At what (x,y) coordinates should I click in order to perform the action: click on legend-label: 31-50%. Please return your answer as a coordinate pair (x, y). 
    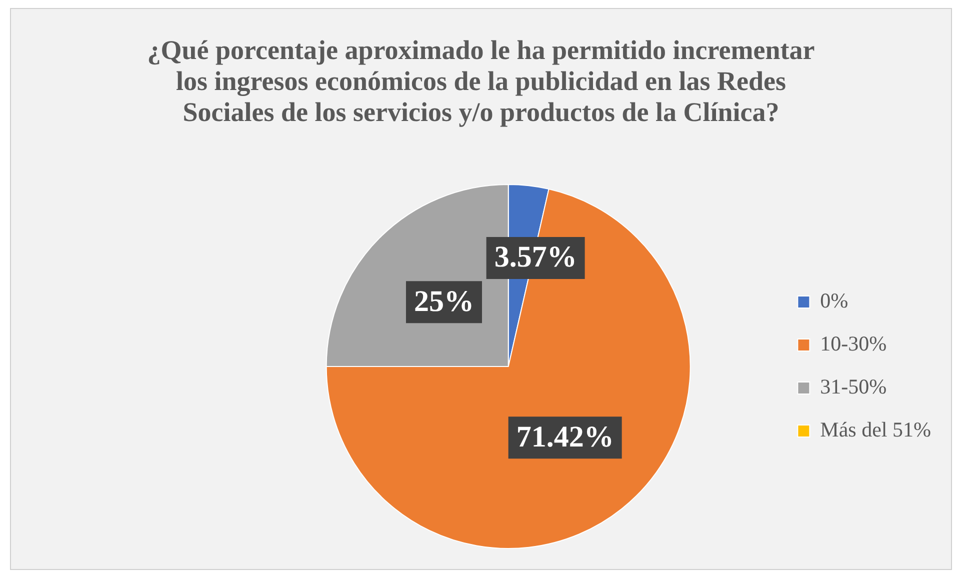
    Looking at the image, I should click on (853, 386).